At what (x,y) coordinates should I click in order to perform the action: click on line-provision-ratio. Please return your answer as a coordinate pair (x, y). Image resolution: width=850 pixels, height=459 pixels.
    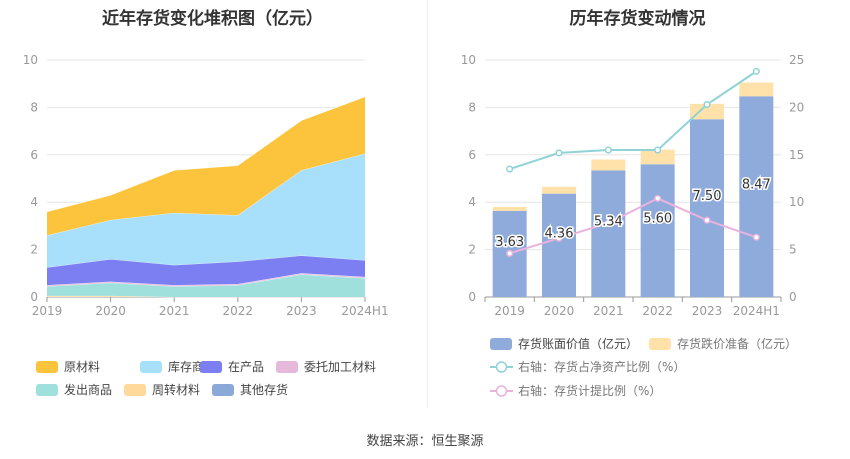
    Looking at the image, I should click on (633, 226).